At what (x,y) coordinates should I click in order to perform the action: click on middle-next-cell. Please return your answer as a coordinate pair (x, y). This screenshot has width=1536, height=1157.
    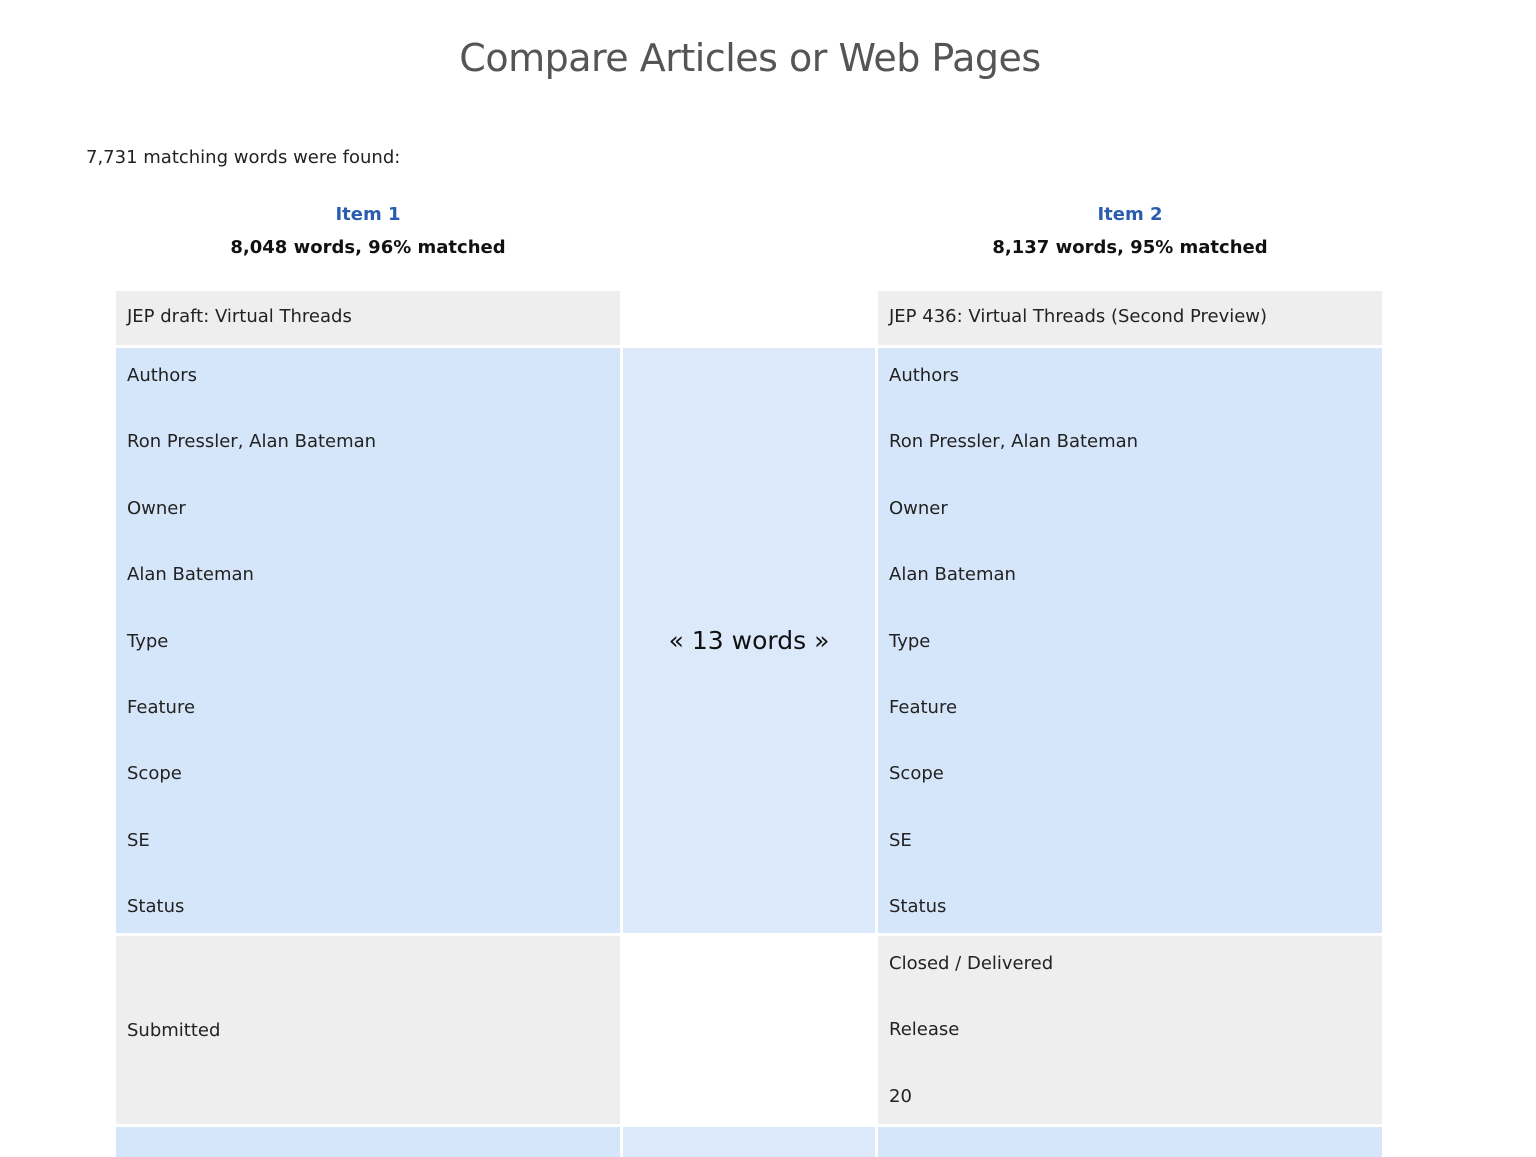
    Looking at the image, I should click on (749, 1142).